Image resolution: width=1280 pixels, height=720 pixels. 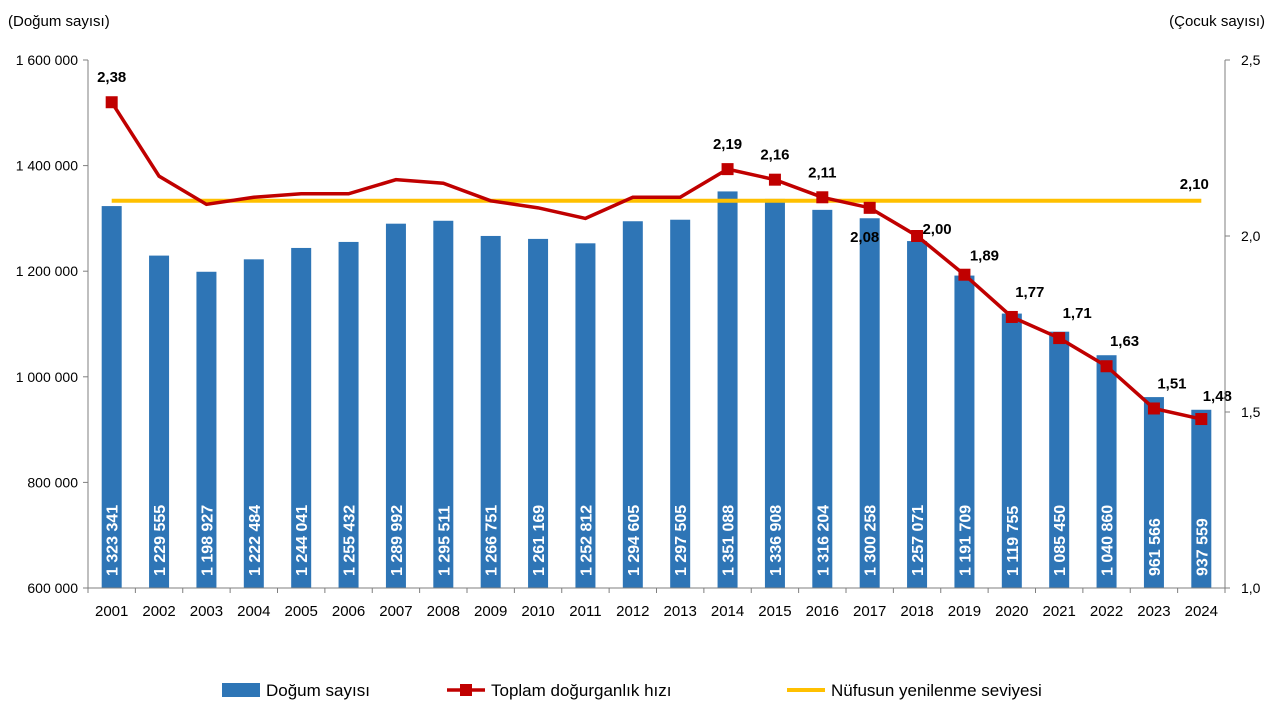 What do you see at coordinates (680, 611) in the screenshot?
I see `x-tick-label: 2013` at bounding box center [680, 611].